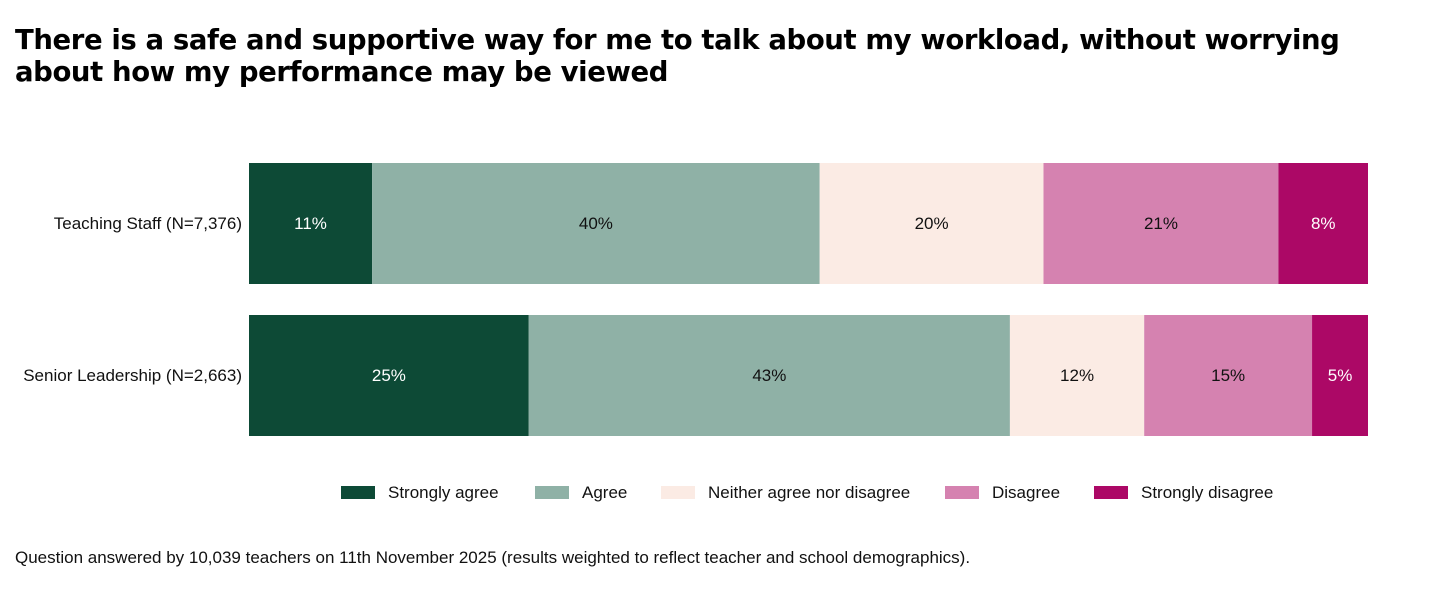 This screenshot has width=1440, height=600. Describe the element at coordinates (132, 375) in the screenshot. I see `category-label-senior-leadership: Senior Leadership (N=2,663)` at that location.